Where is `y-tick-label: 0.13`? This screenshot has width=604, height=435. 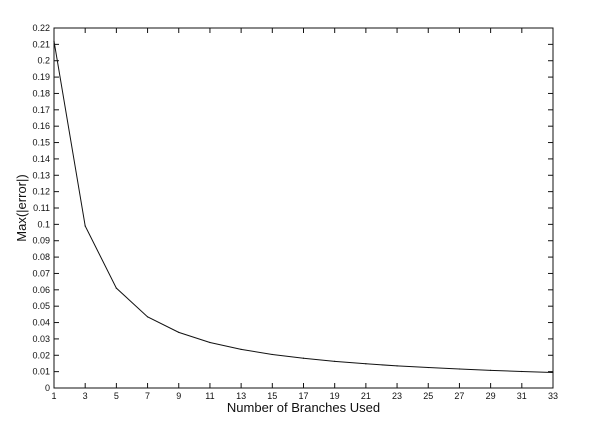 y-tick-label: 0.13 is located at coordinates (41, 175).